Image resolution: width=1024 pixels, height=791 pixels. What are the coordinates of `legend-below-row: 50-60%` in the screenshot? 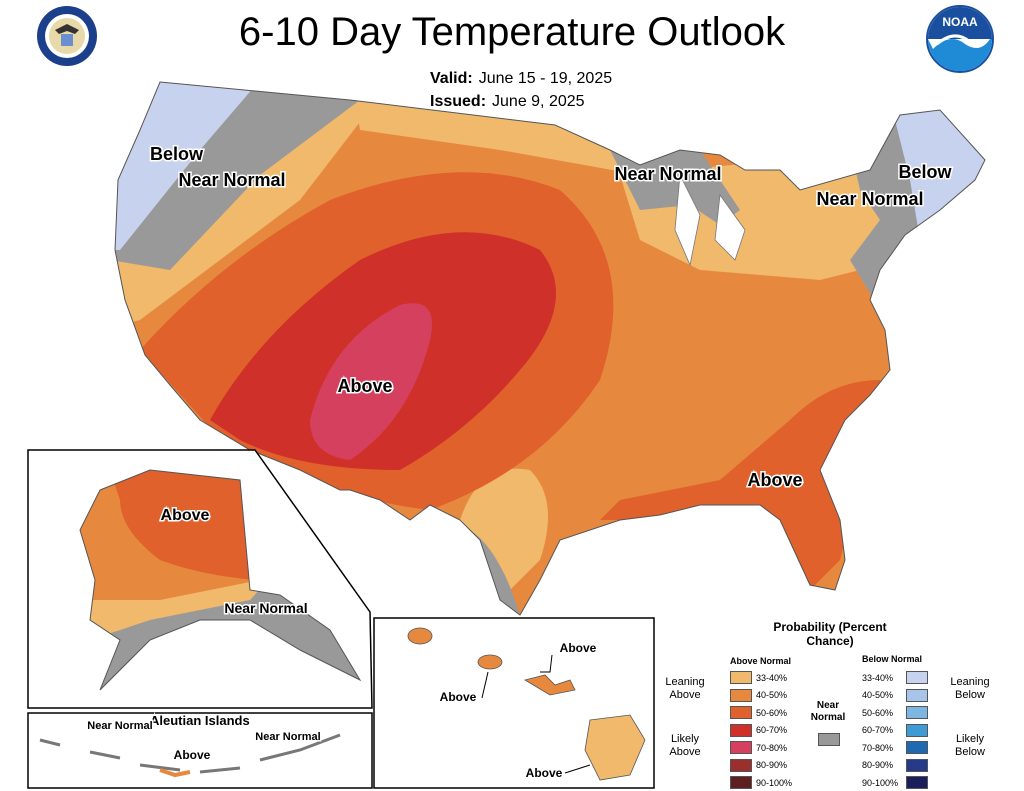 It's located at (895, 712).